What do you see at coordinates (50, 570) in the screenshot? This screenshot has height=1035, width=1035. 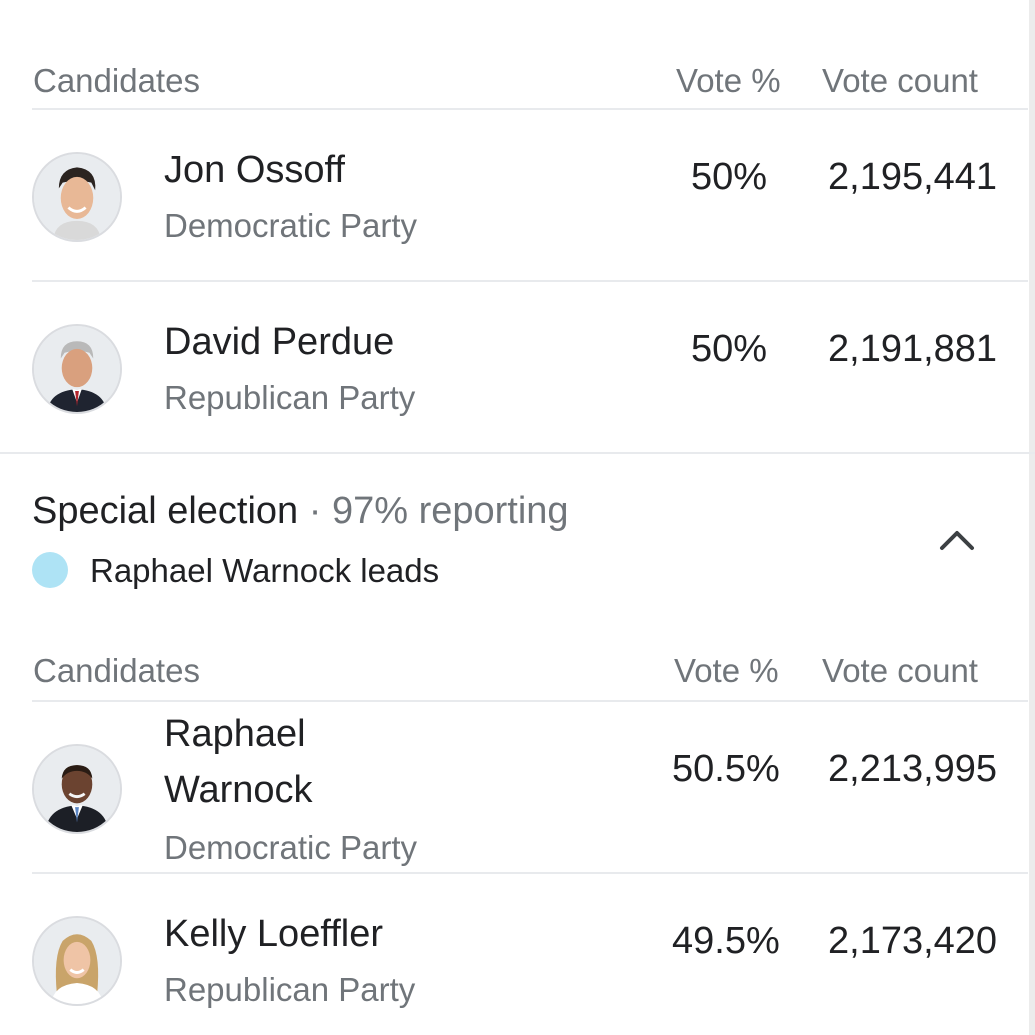 I see `leader-color-dot` at bounding box center [50, 570].